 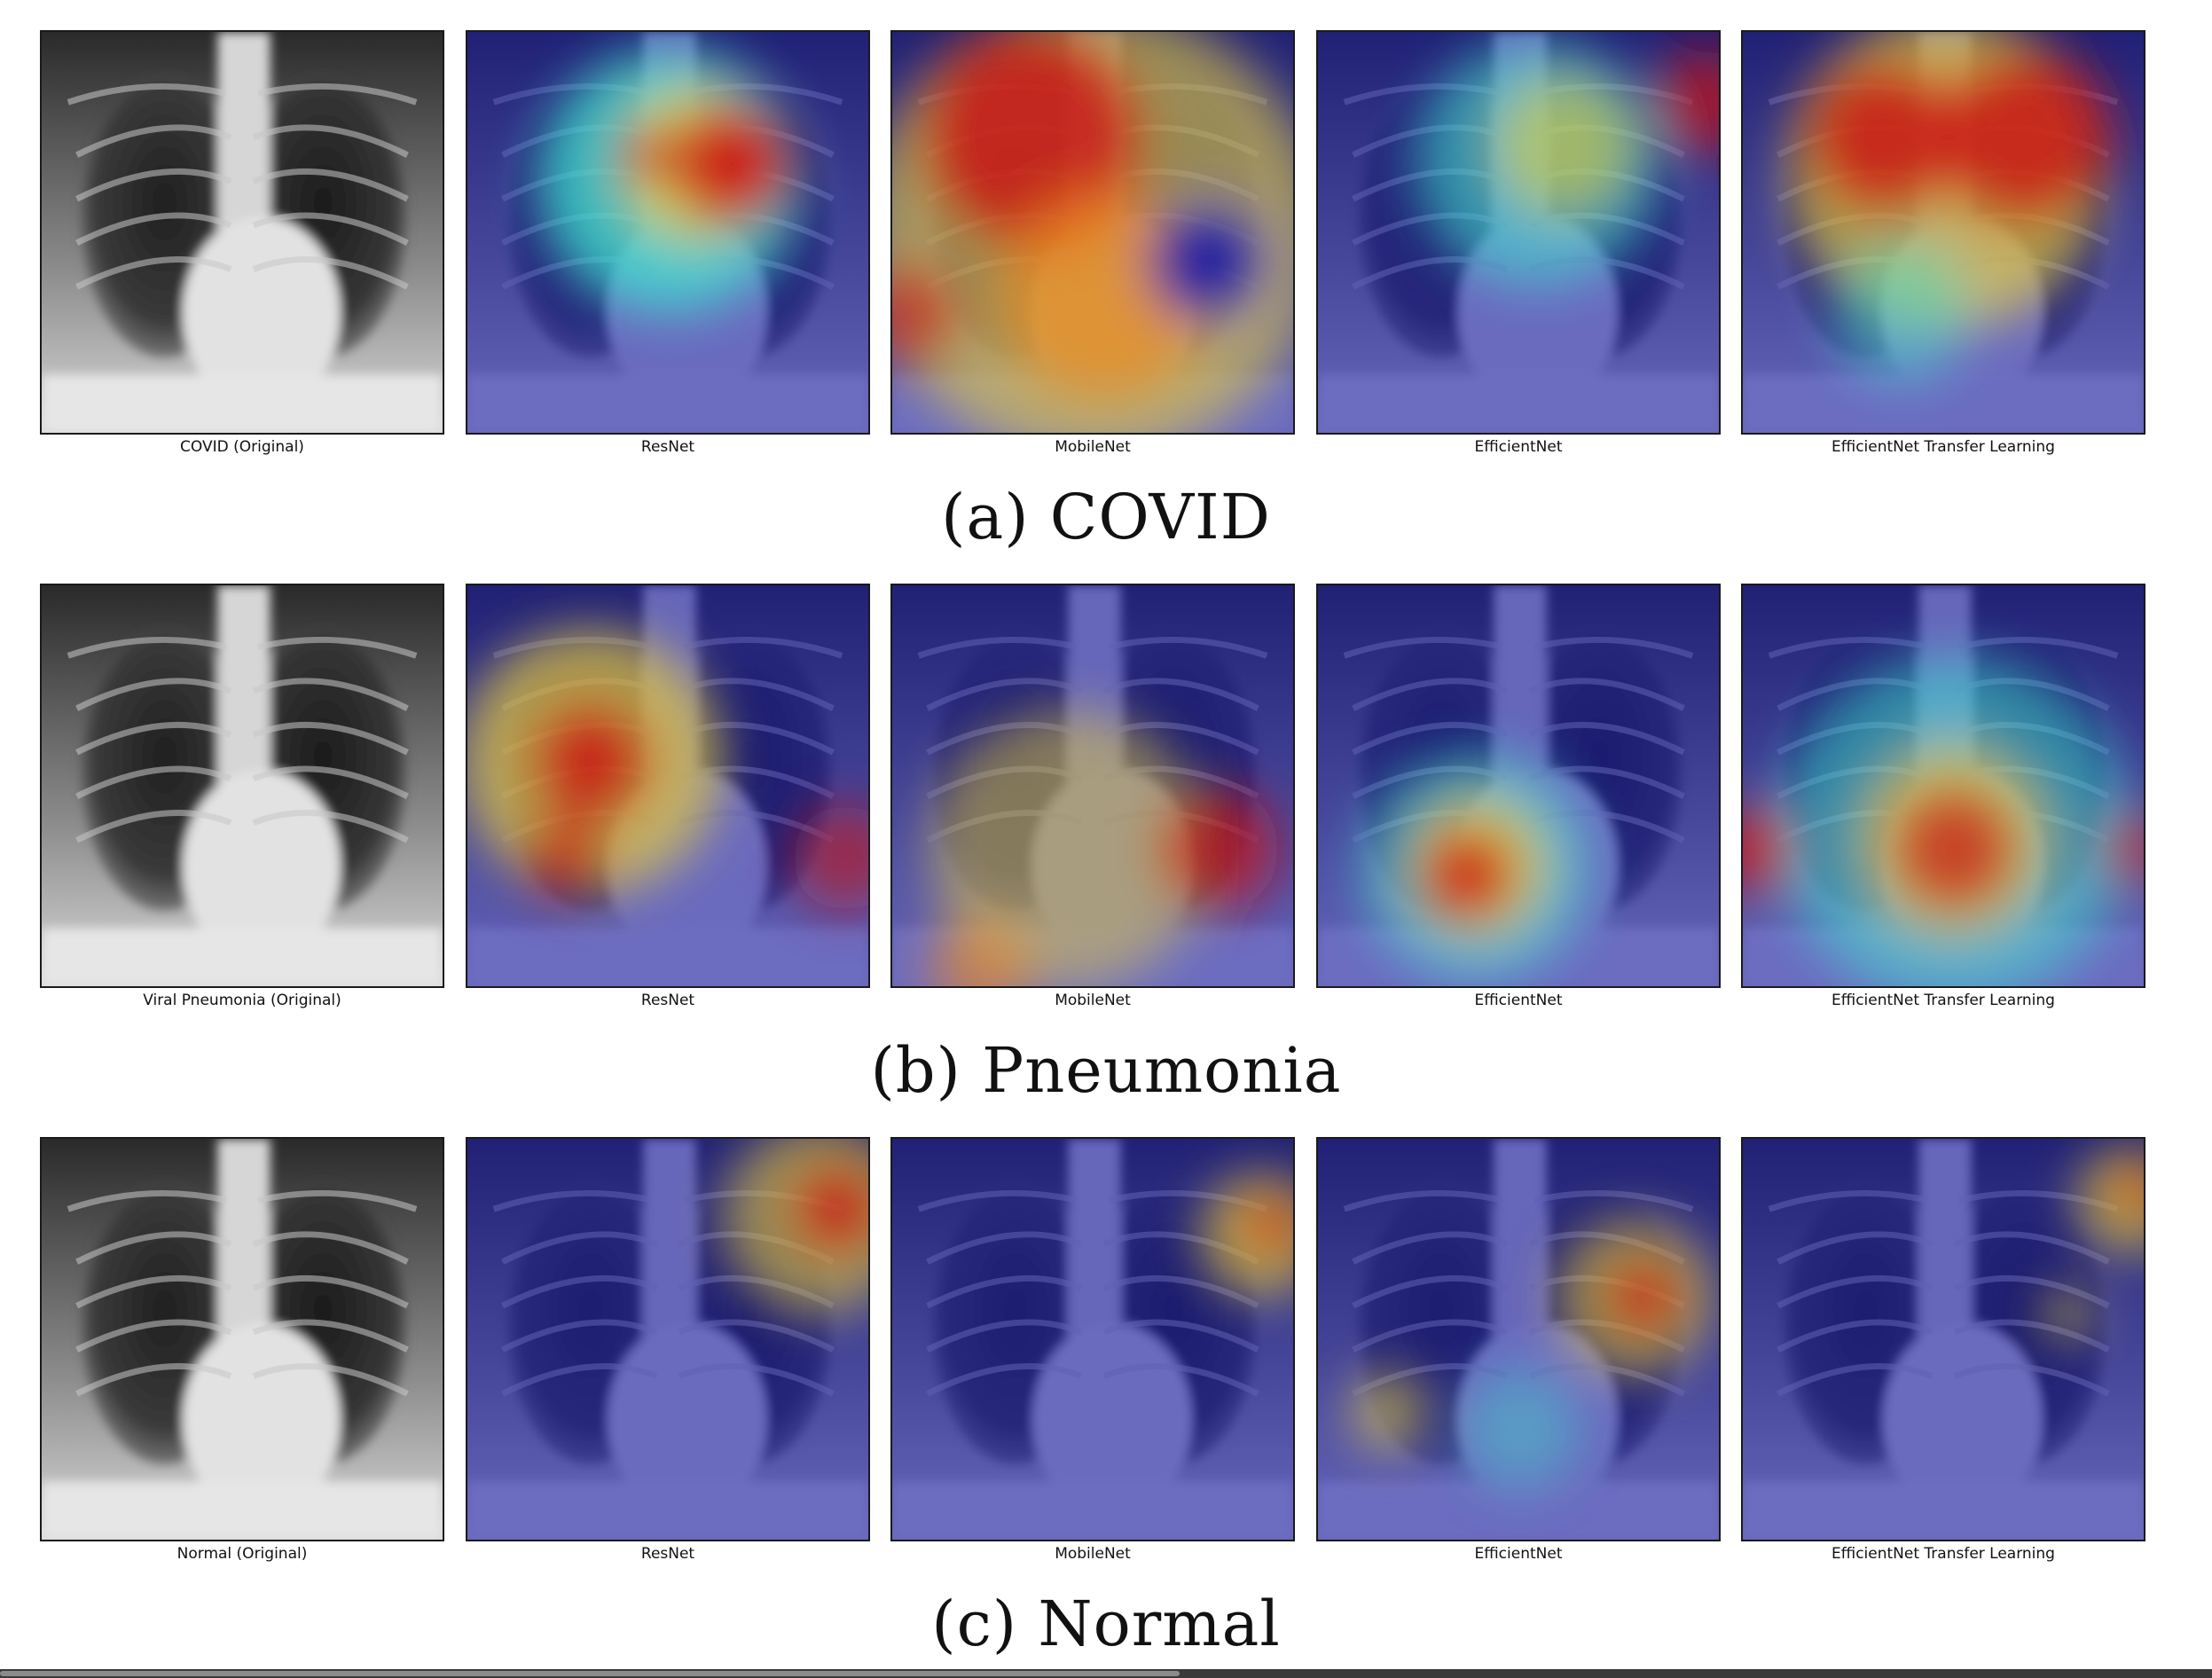 What do you see at coordinates (1518, 447) in the screenshot?
I see `label-covid-efficientnet: EfficientNet` at bounding box center [1518, 447].